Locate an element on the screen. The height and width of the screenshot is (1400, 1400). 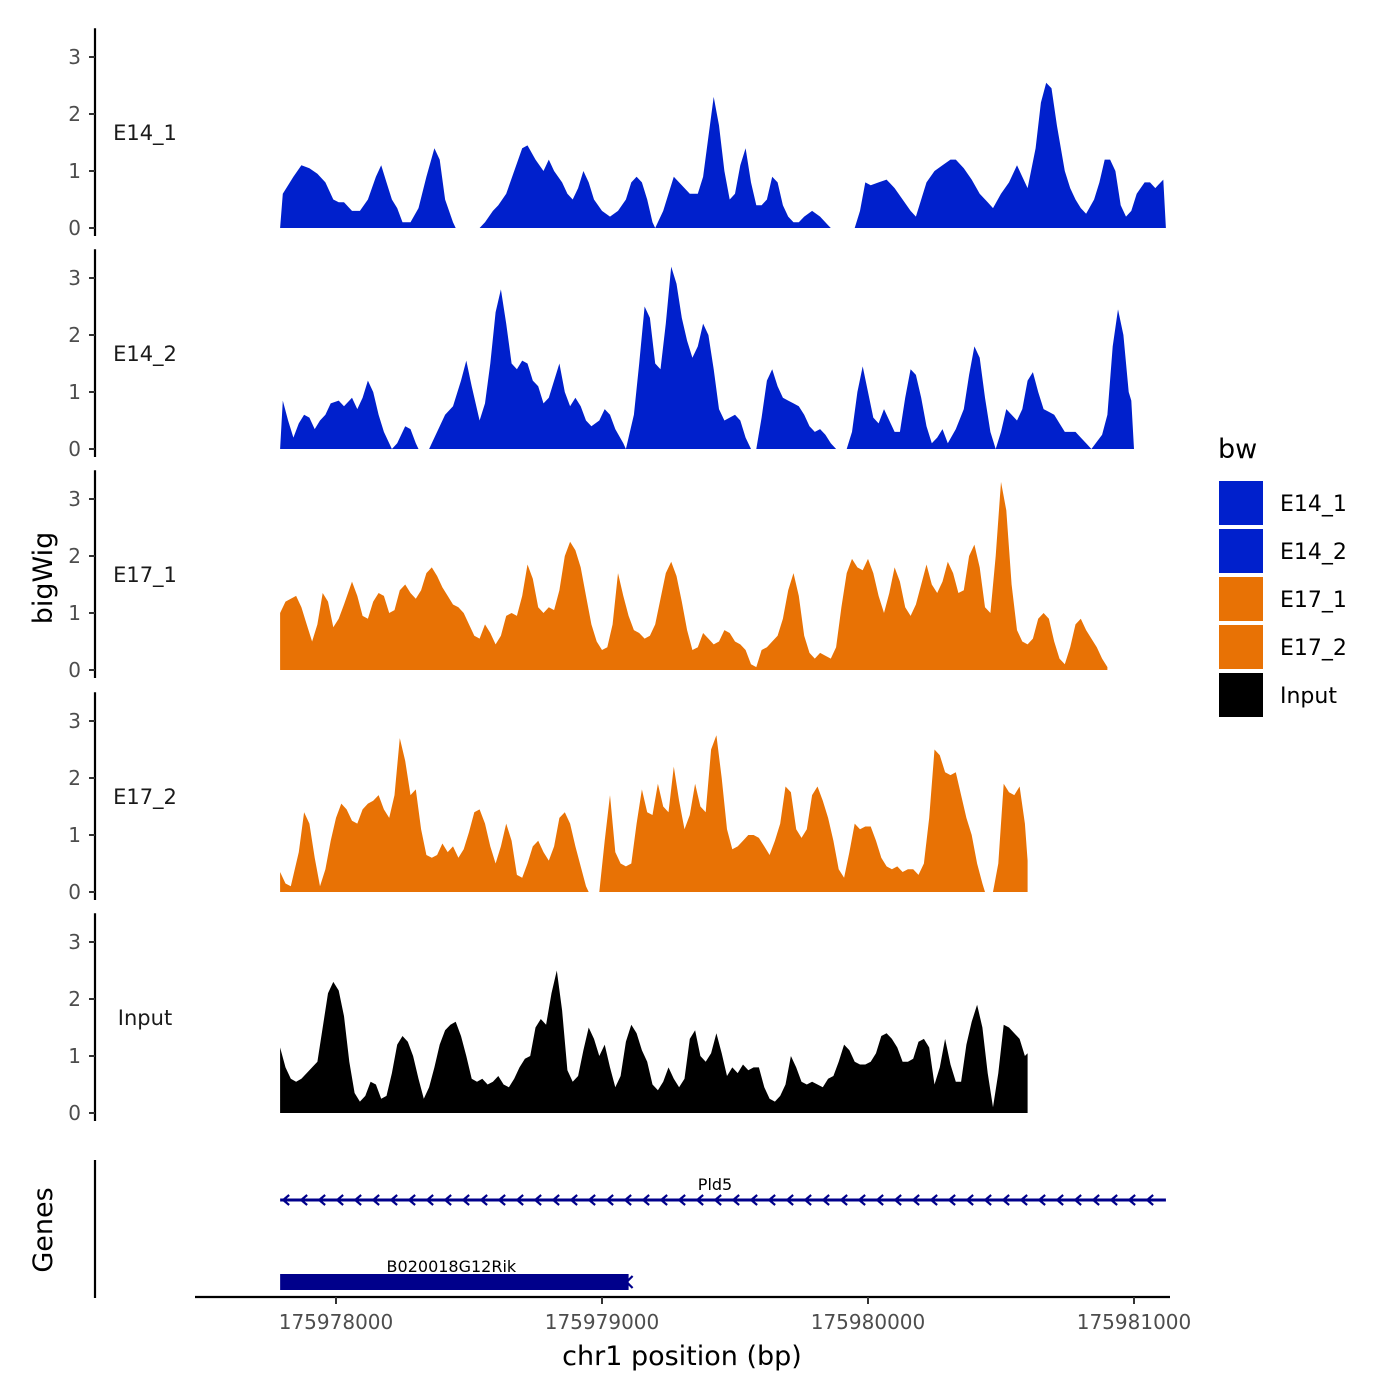
genes-panel: Pld5 B020018G12Rik is located at coordinates (629, 1229).